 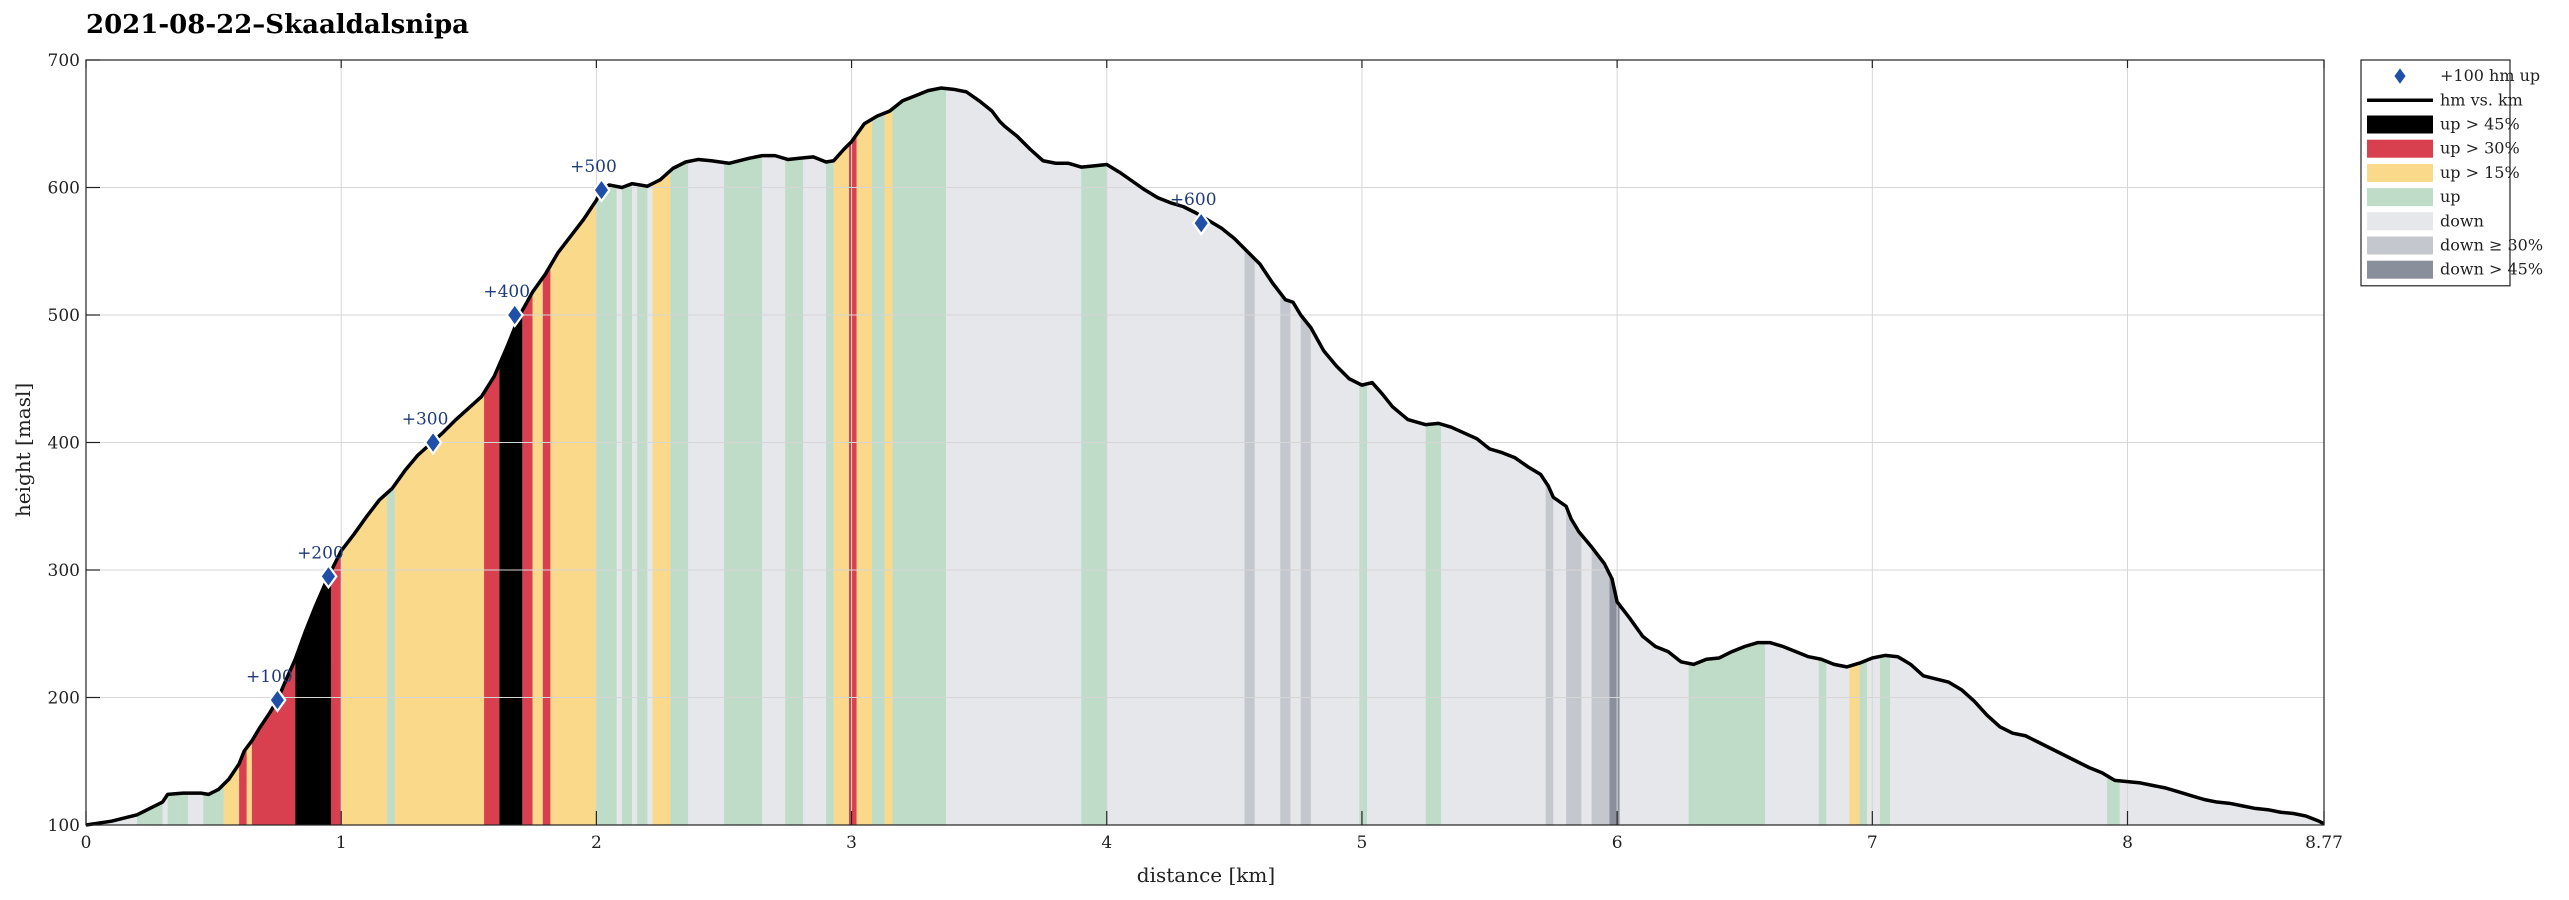 I want to click on legend-entry: down > 45%, so click(x=2455, y=269).